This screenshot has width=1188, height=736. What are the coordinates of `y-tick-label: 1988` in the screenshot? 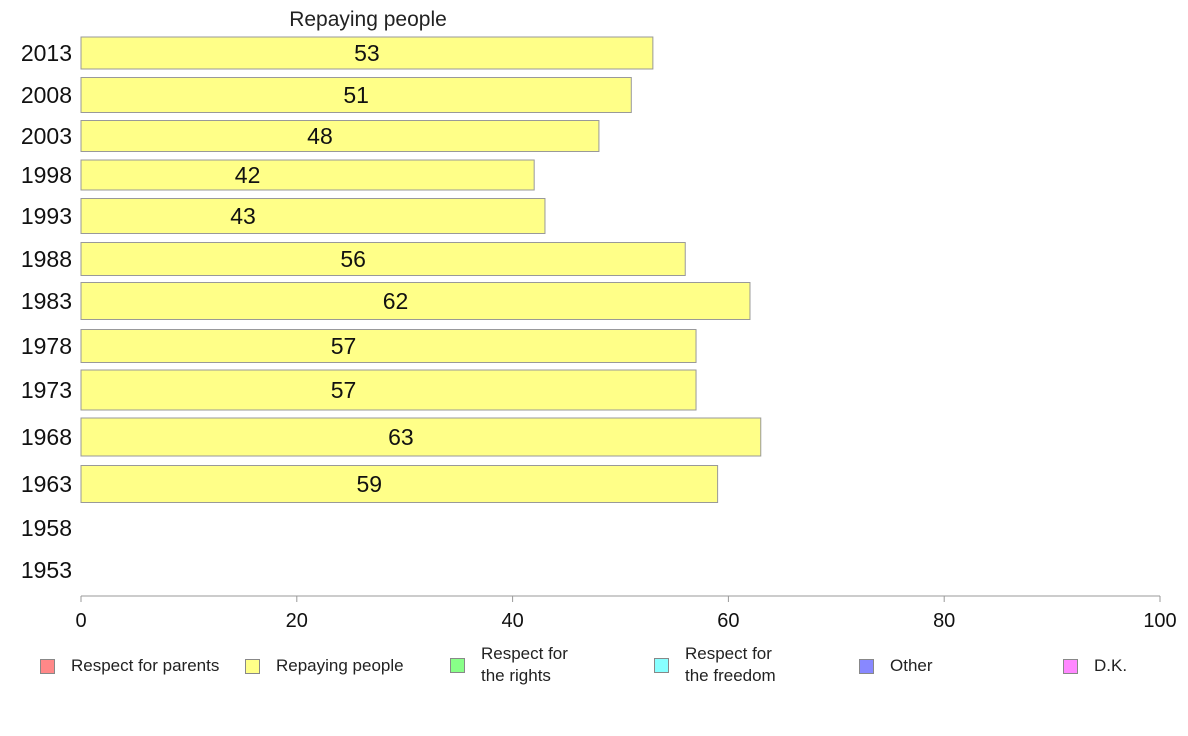 It's located at (46, 259).